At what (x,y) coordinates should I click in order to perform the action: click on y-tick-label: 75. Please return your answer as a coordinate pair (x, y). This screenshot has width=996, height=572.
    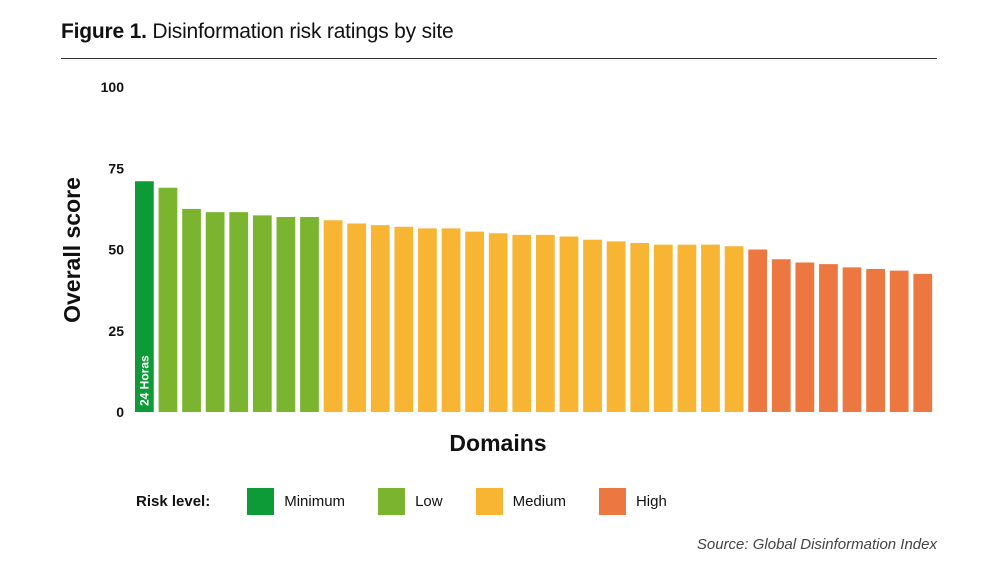
    Looking at the image, I should click on (116, 168).